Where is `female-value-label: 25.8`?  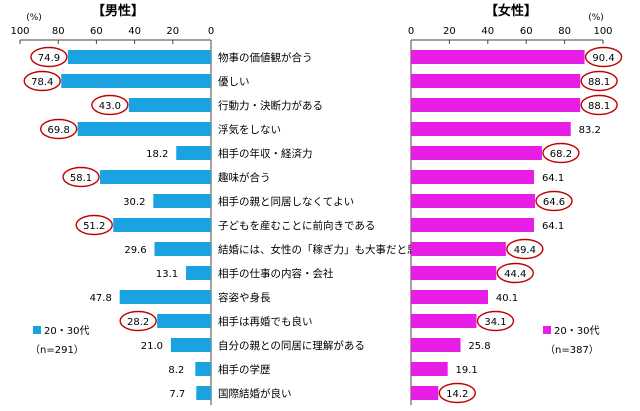
female-value-label: 25.8 is located at coordinates (479, 346).